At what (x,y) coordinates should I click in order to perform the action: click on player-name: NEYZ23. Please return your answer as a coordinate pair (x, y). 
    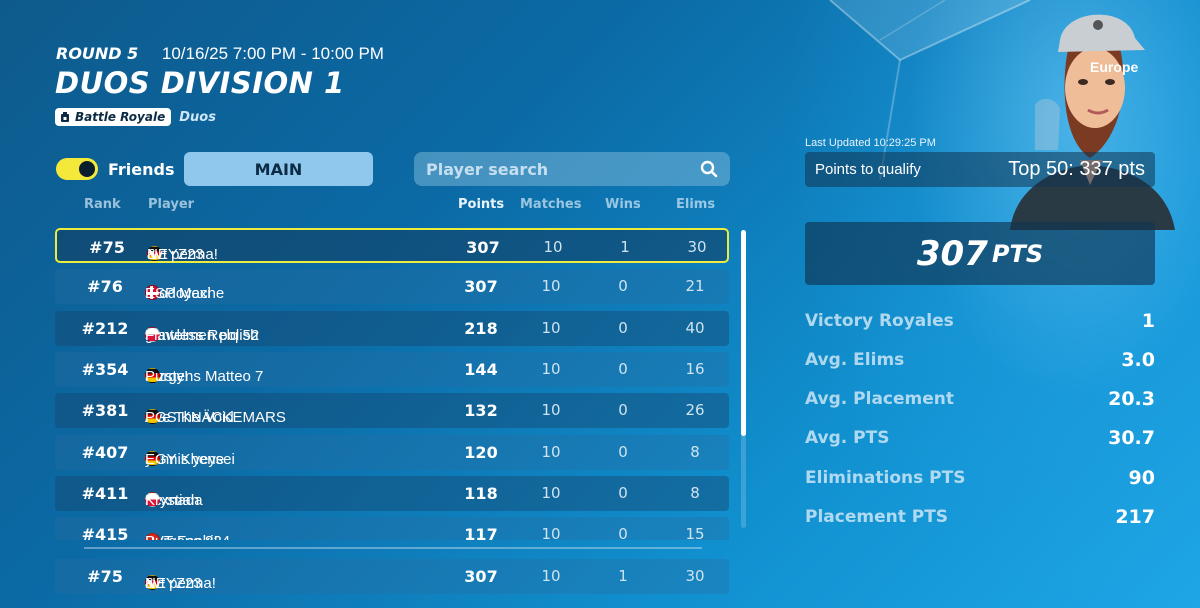
    Looking at the image, I should click on (173, 583).